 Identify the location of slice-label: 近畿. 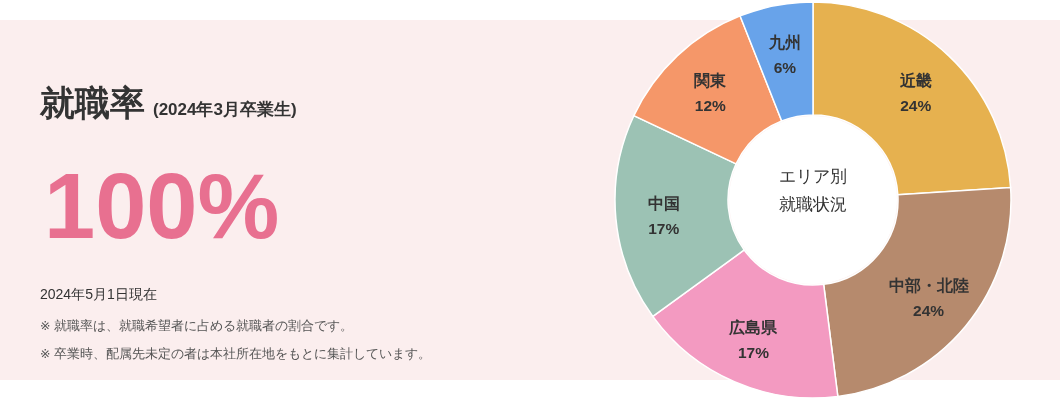
(915, 80).